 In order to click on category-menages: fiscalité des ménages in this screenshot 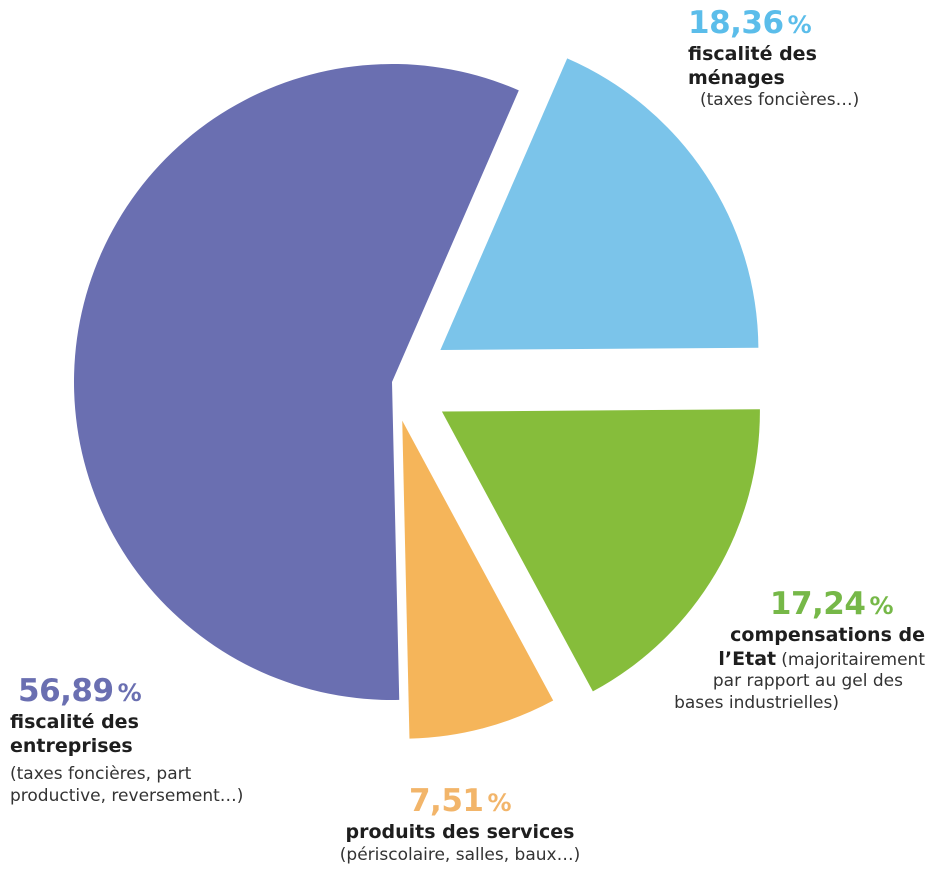, I will do `click(752, 65)`.